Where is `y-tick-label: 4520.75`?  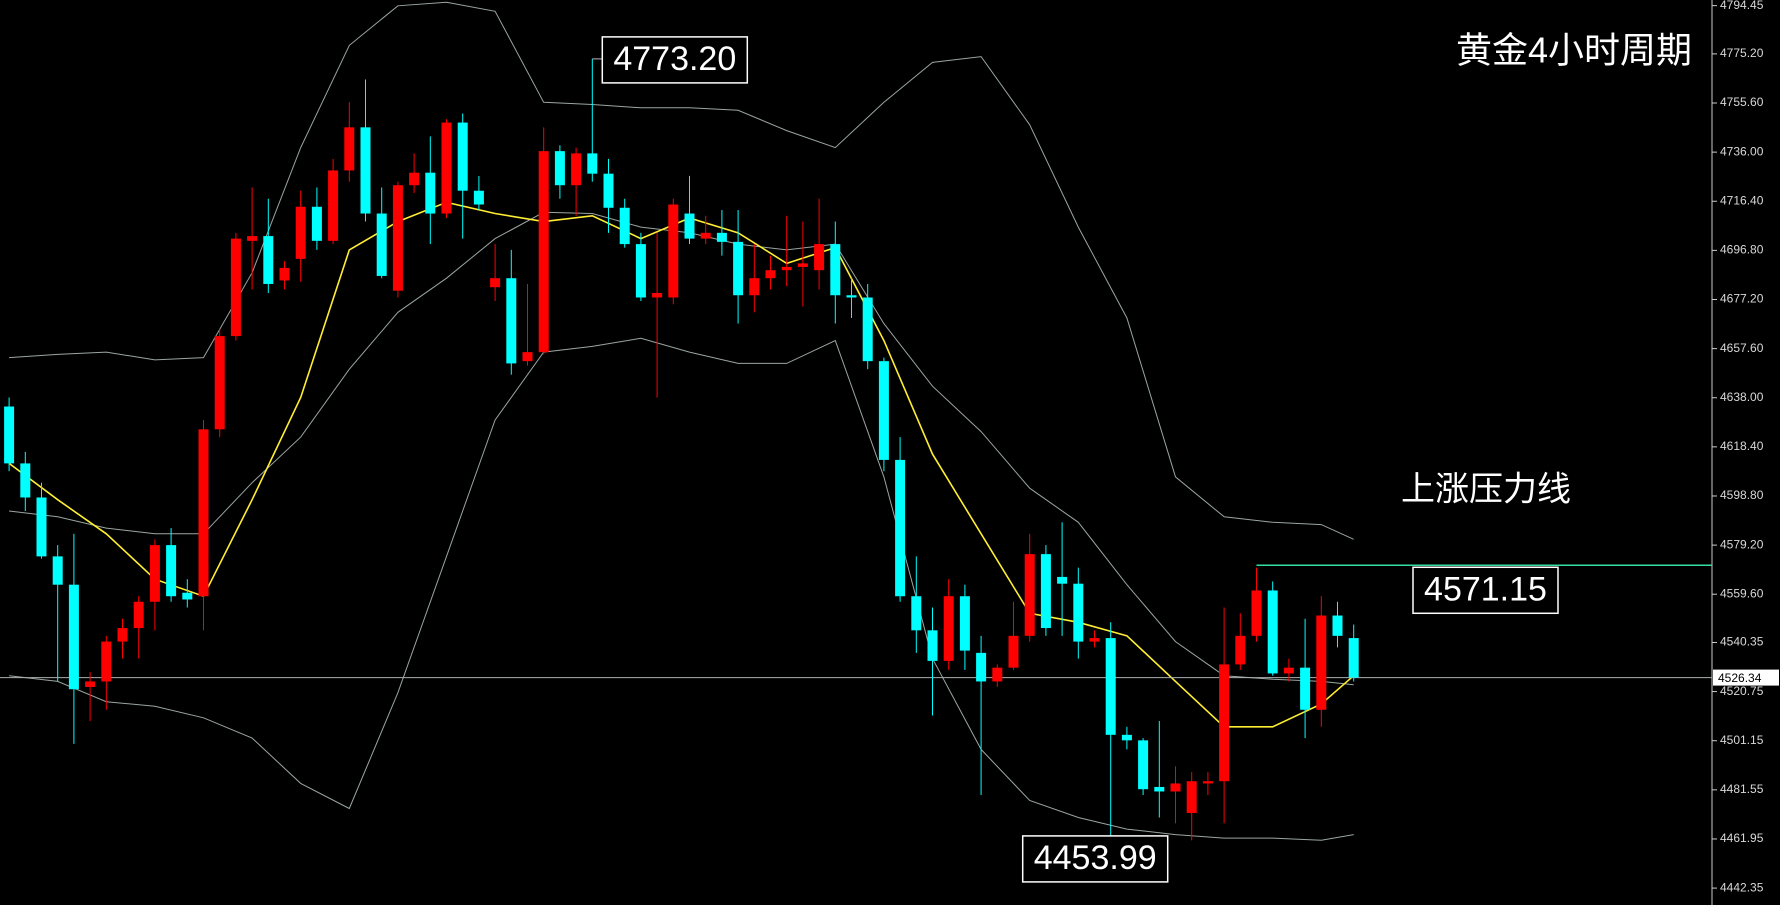
y-tick-label: 4520.75 is located at coordinates (1742, 691).